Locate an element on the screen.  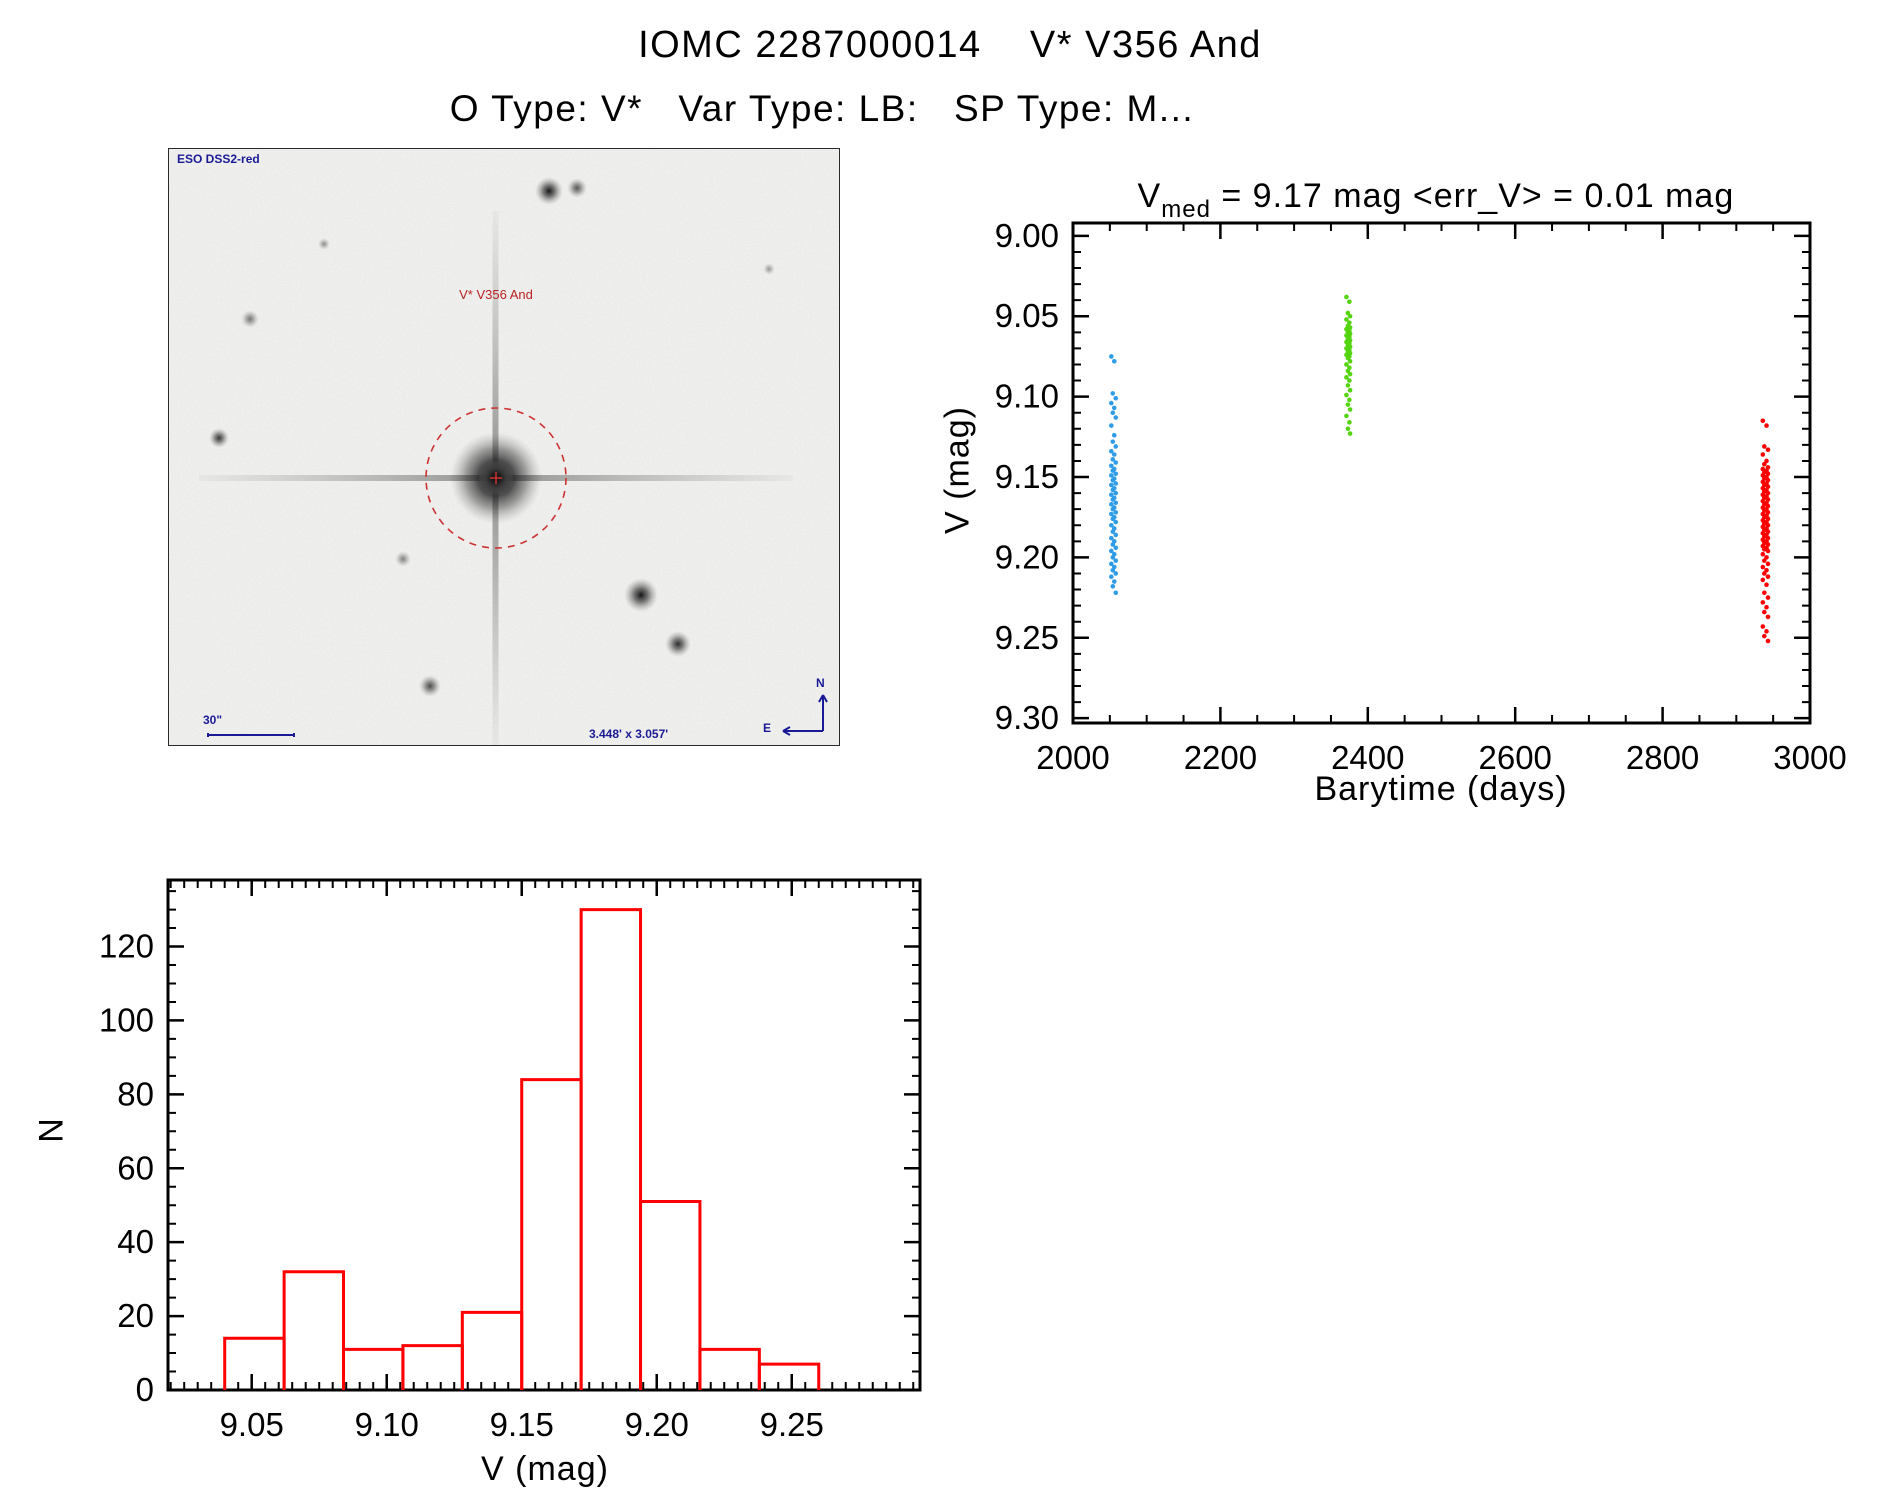
y-tick-label: 9.05 is located at coordinates (1027, 315).